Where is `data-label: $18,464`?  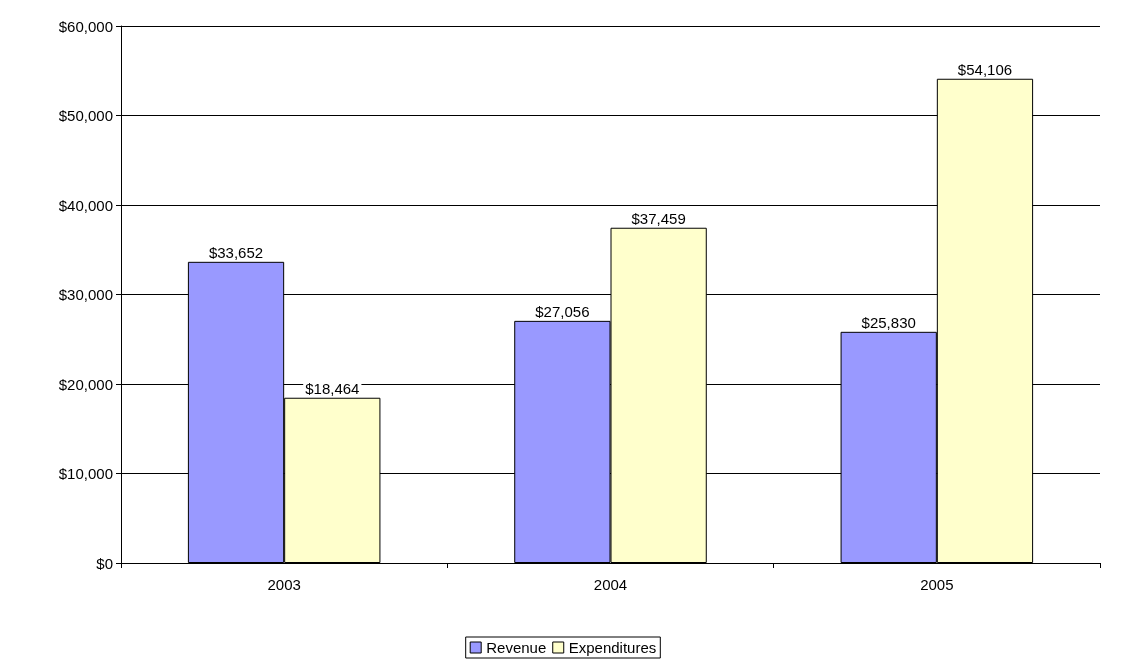 data-label: $18,464 is located at coordinates (332, 388).